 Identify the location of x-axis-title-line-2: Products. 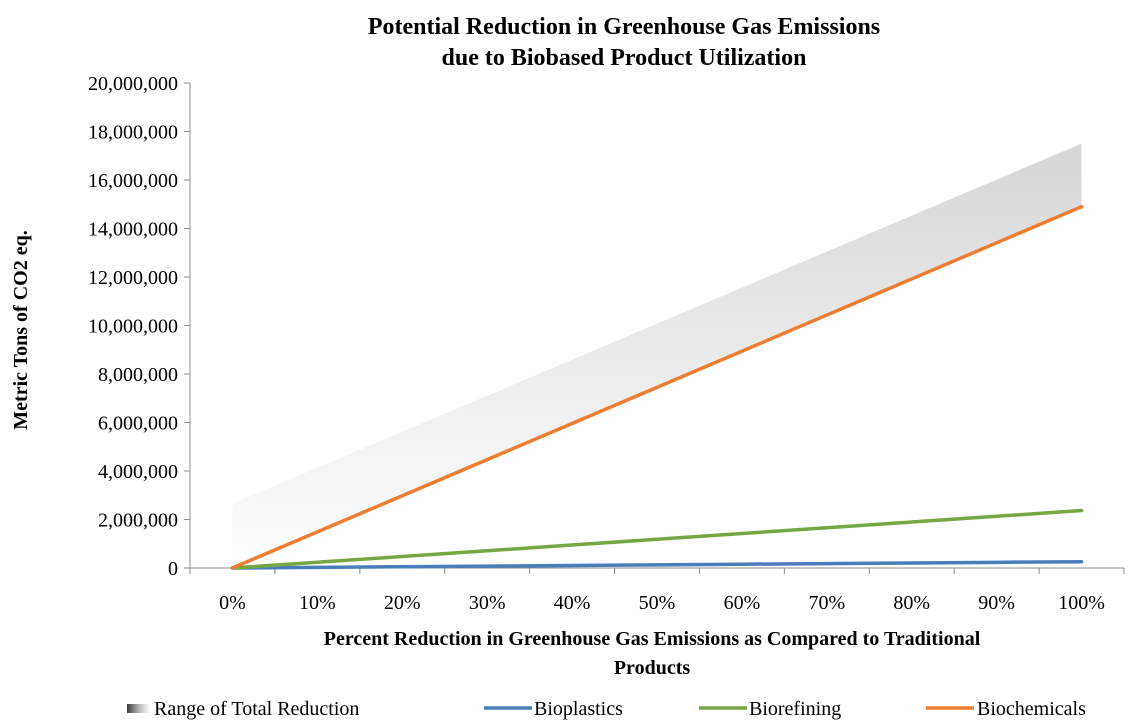
(652, 668).